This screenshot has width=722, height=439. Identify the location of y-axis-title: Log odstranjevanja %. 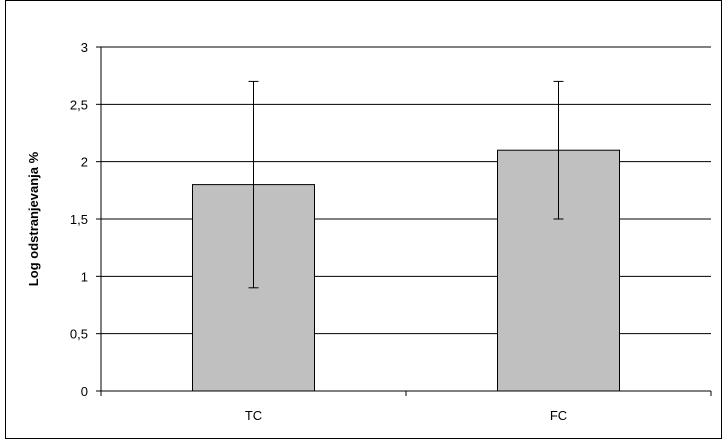
(33, 218).